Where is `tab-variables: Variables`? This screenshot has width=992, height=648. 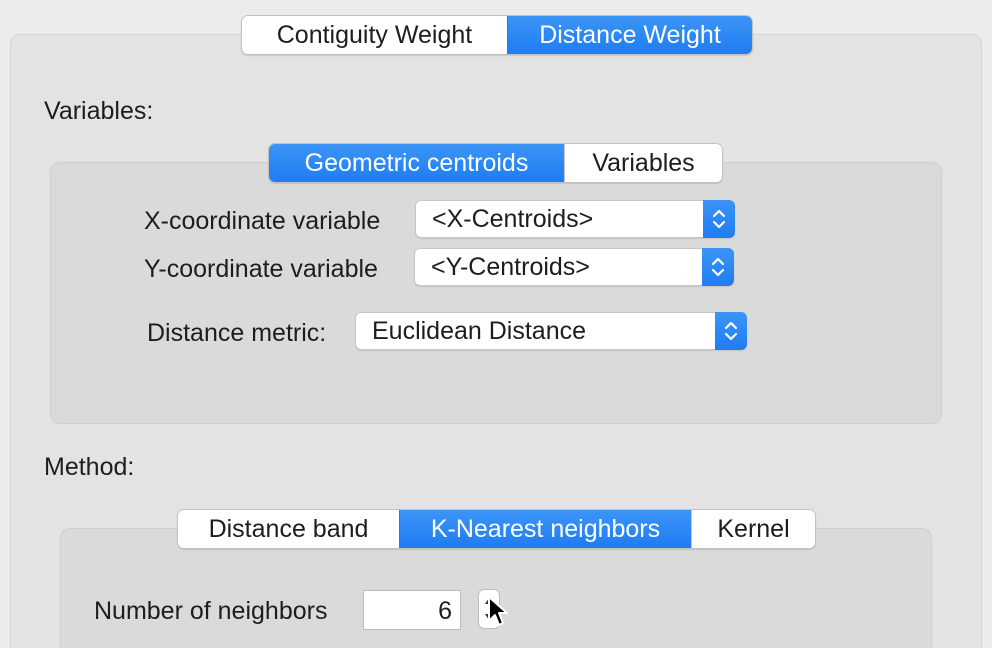 tab-variables: Variables is located at coordinates (643, 163).